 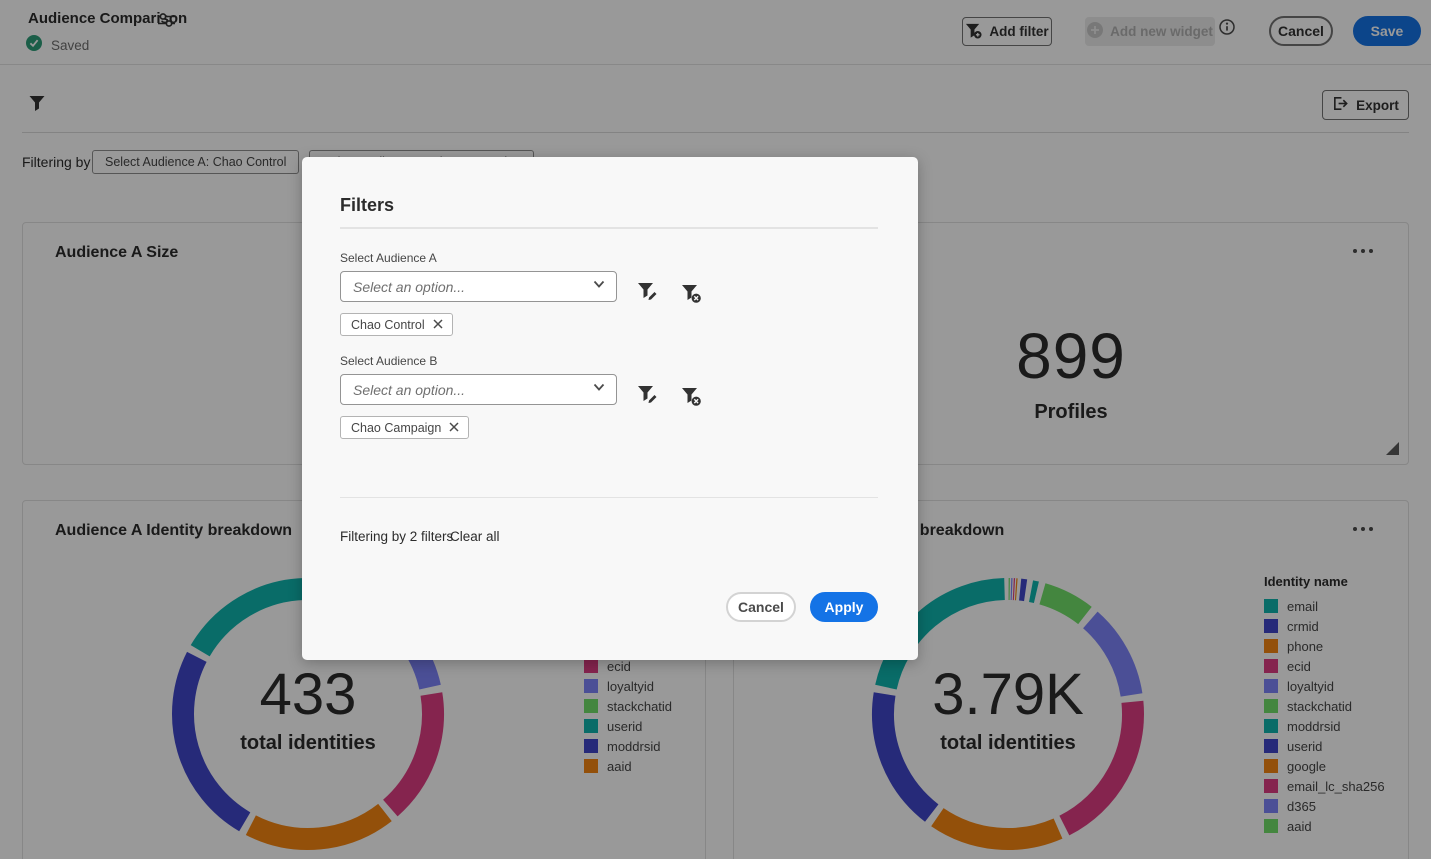 I want to click on legend-label: google, so click(x=1307, y=766).